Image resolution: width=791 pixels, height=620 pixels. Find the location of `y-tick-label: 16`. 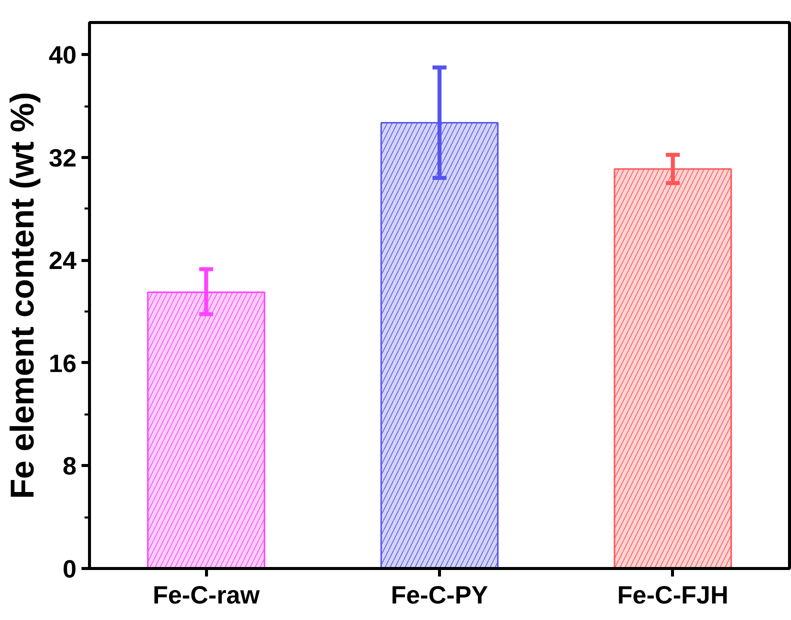

y-tick-label: 16 is located at coordinates (62, 364).